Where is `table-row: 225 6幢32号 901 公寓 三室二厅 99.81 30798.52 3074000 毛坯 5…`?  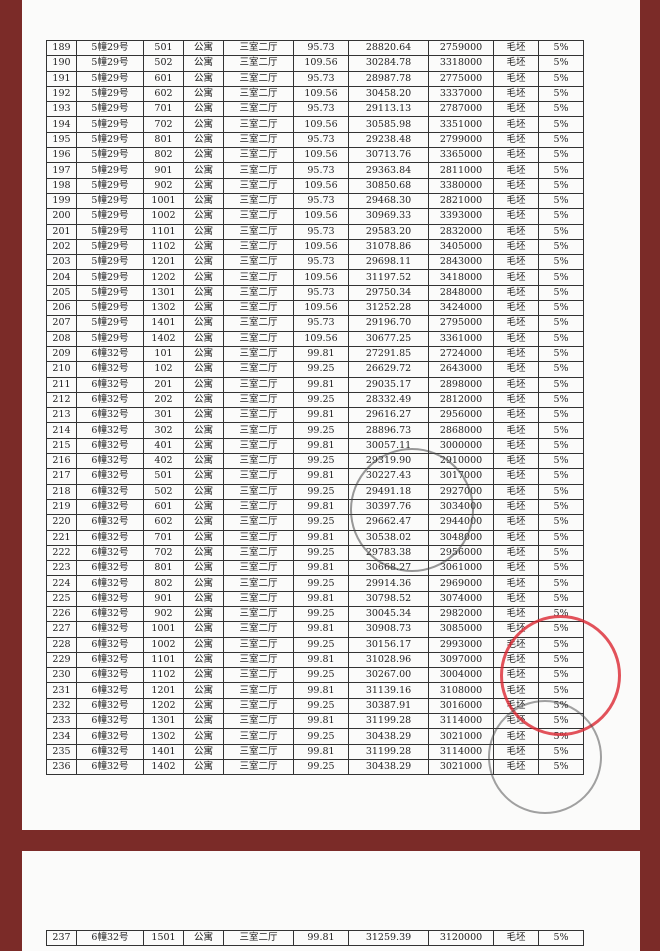
table-row: 225 6幢32号 901 公寓 三室二厅 99.81 30798.52 3074000 毛坯 5… is located at coordinates (315, 598).